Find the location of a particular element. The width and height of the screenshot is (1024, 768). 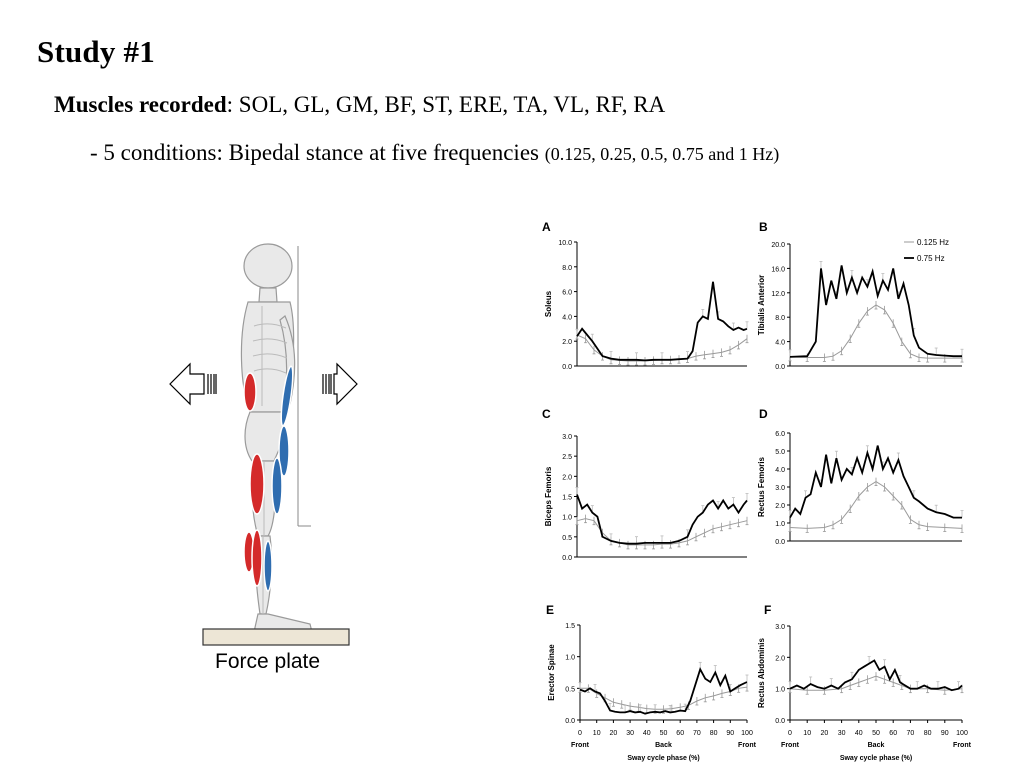

x-tick-label-F: 70 is located at coordinates (911, 733).